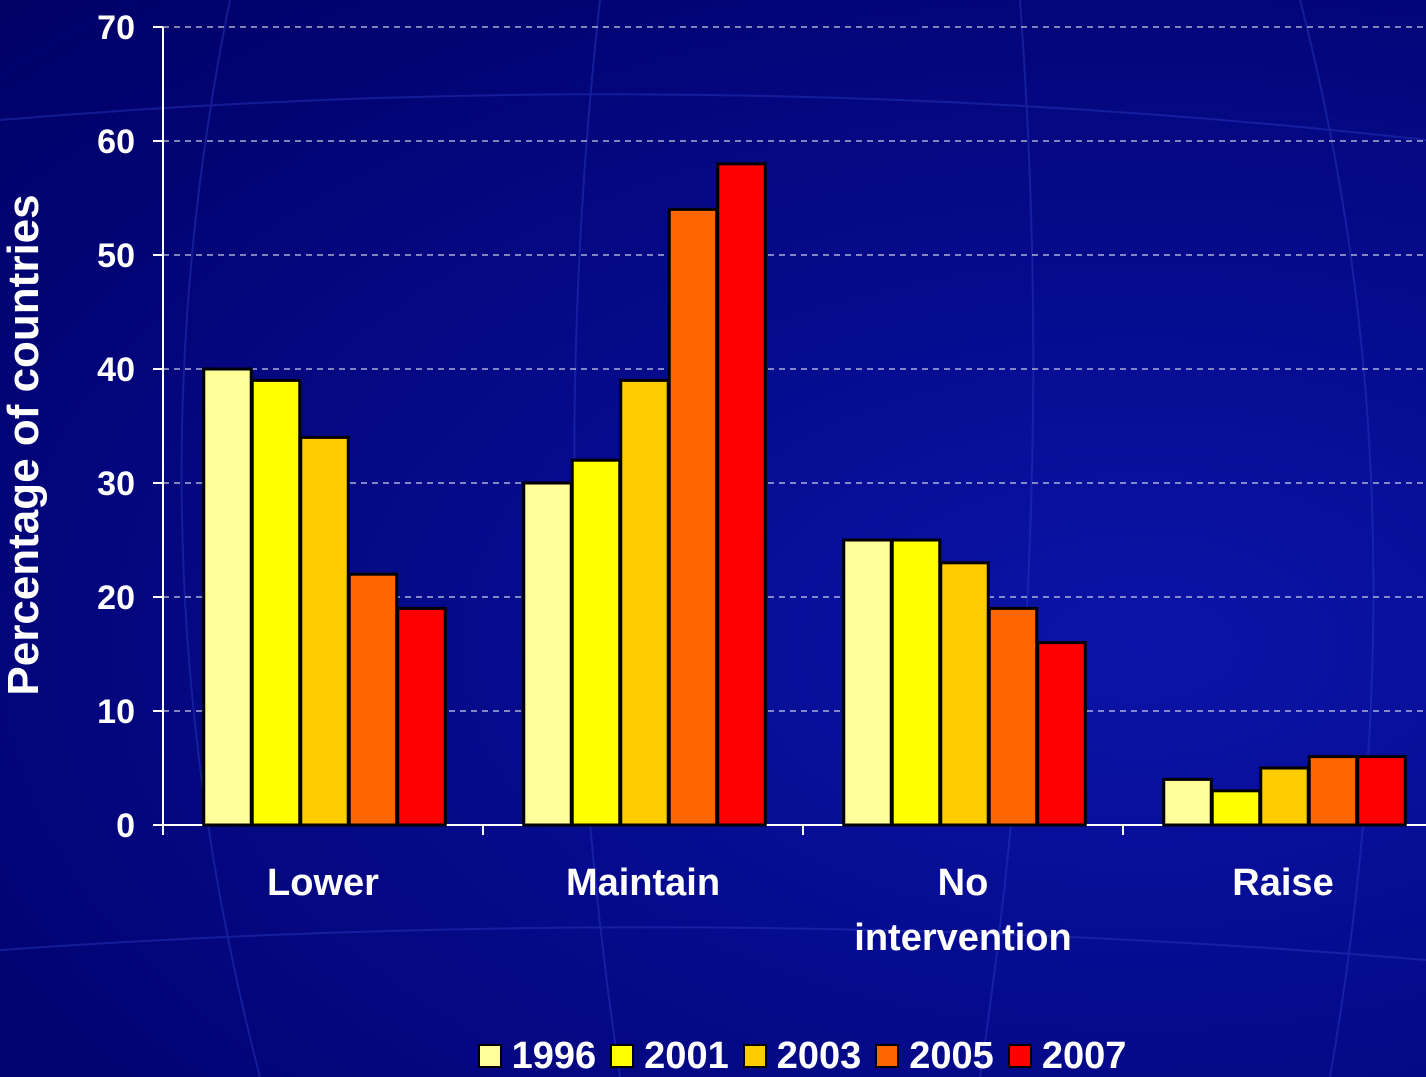 The height and width of the screenshot is (1077, 1426). Describe the element at coordinates (643, 883) in the screenshot. I see `x-tick-label: Maintain` at that location.